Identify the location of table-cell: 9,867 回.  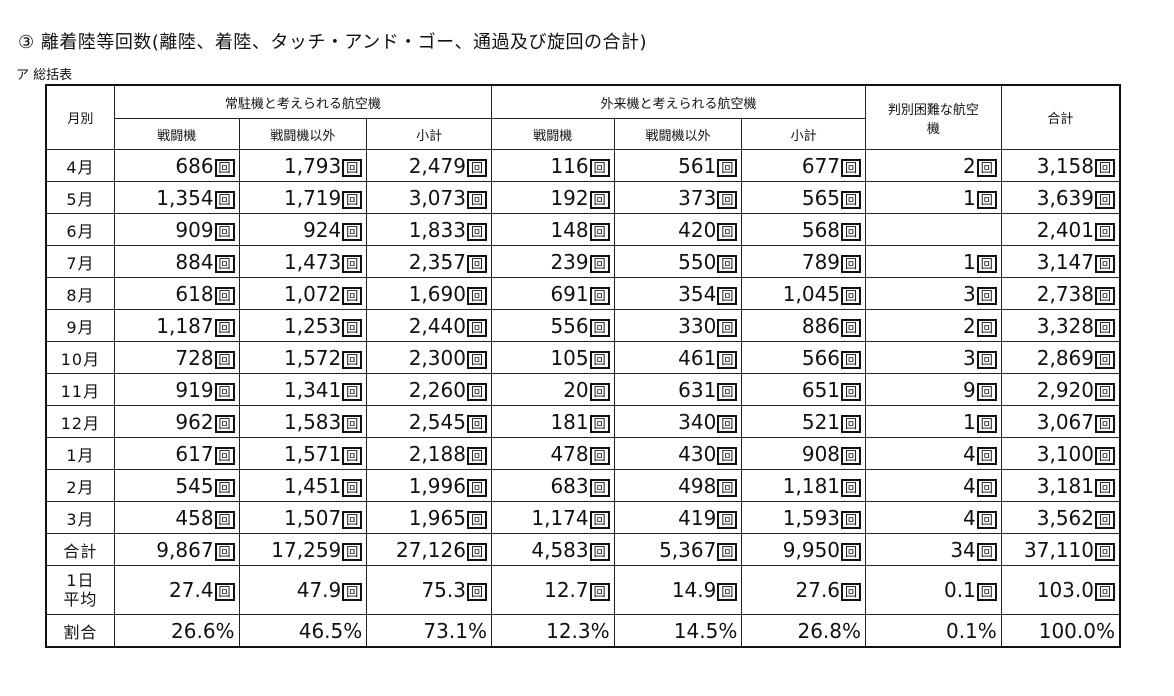
(176, 549).